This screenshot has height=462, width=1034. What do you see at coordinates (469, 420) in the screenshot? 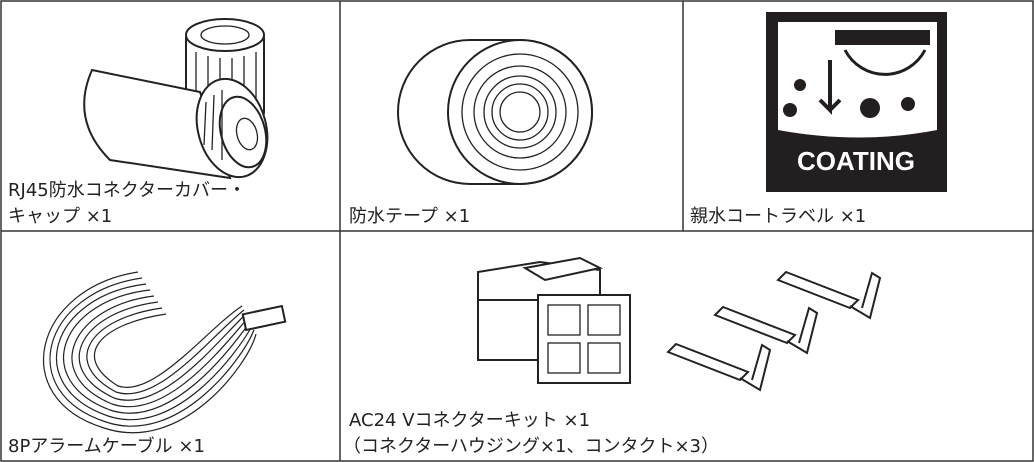
I see `caption: AC24 Vコネクターキット ×1` at bounding box center [469, 420].